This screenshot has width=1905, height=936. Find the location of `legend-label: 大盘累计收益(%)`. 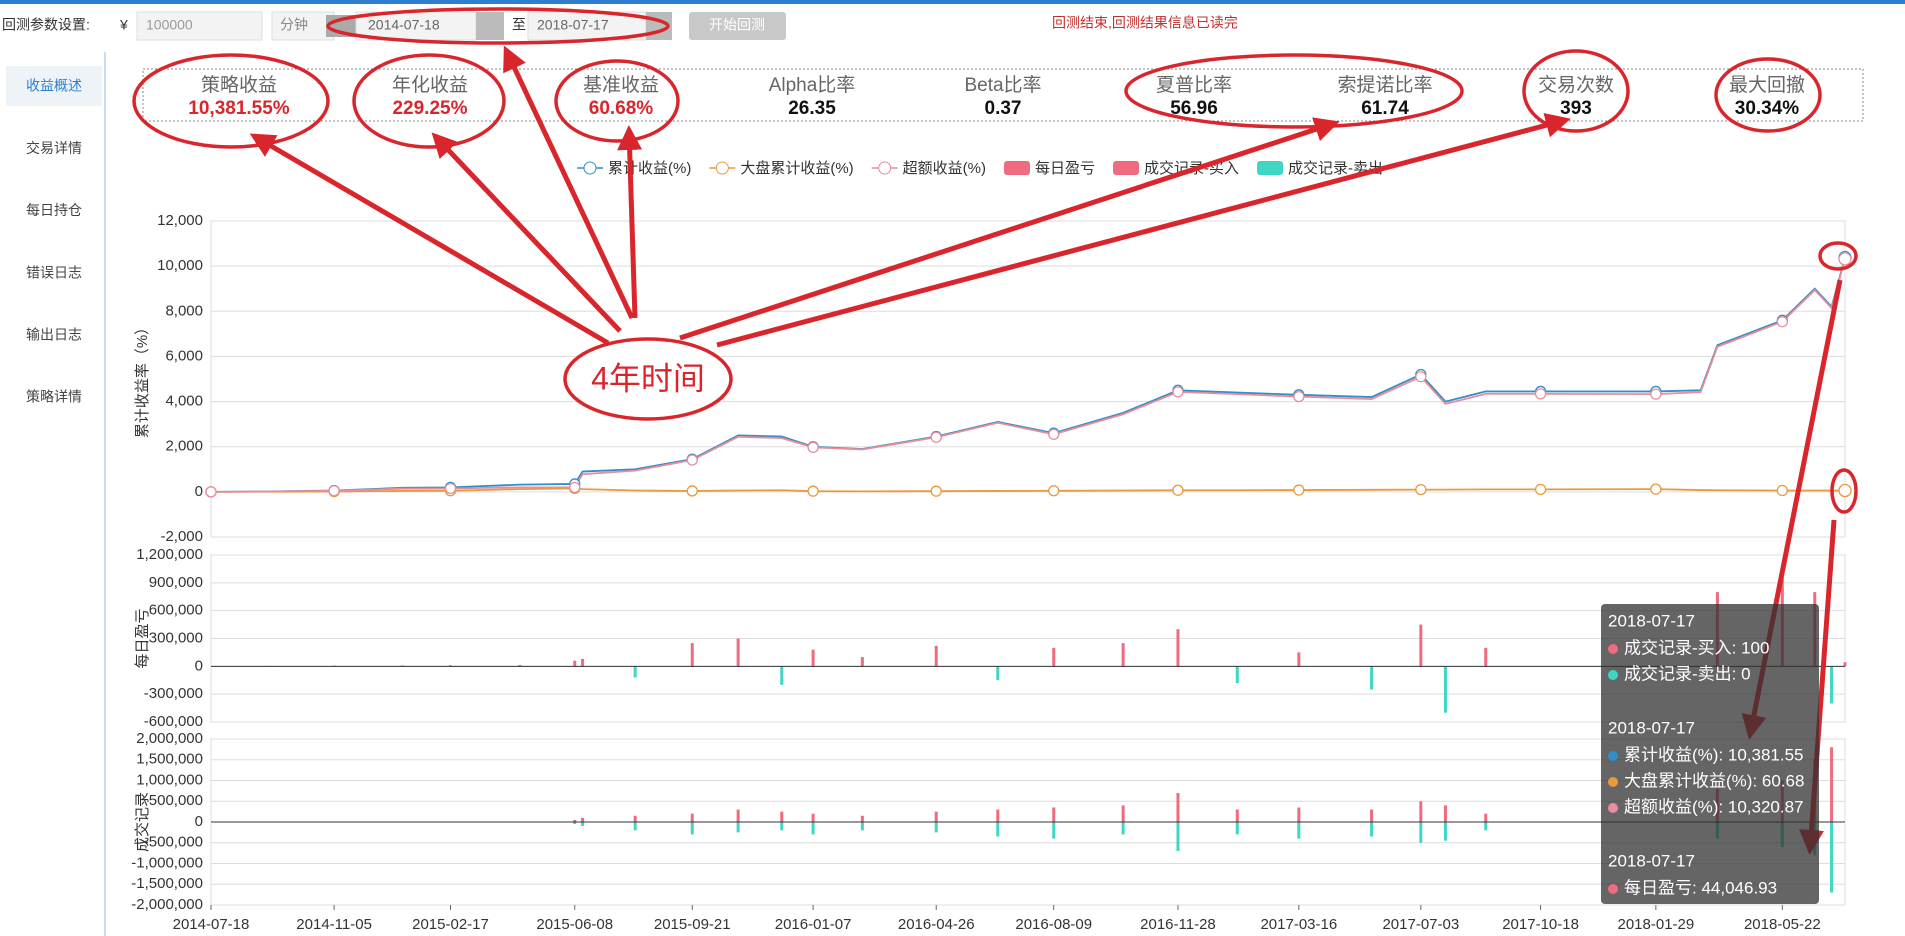

legend-label: 大盘累计收益(%) is located at coordinates (796, 168).